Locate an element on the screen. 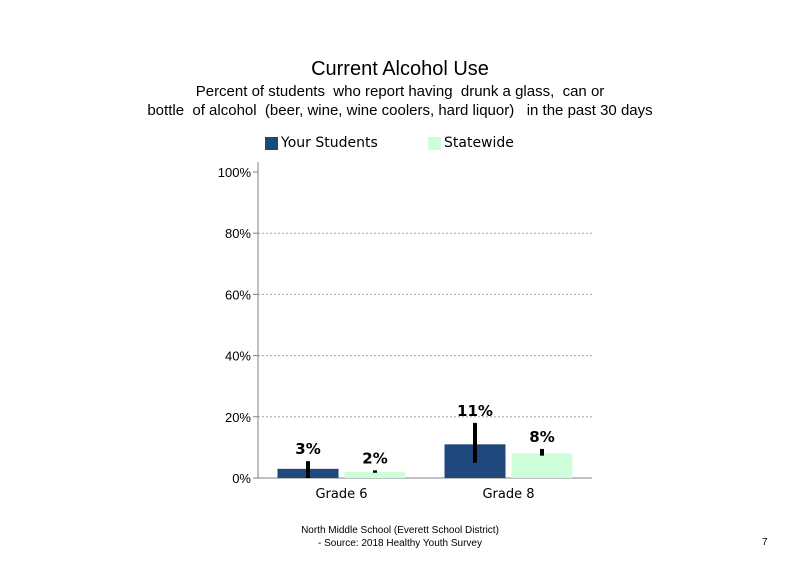 This screenshot has width=800, height=568. legend-label-your-students: Your Students is located at coordinates (329, 143).